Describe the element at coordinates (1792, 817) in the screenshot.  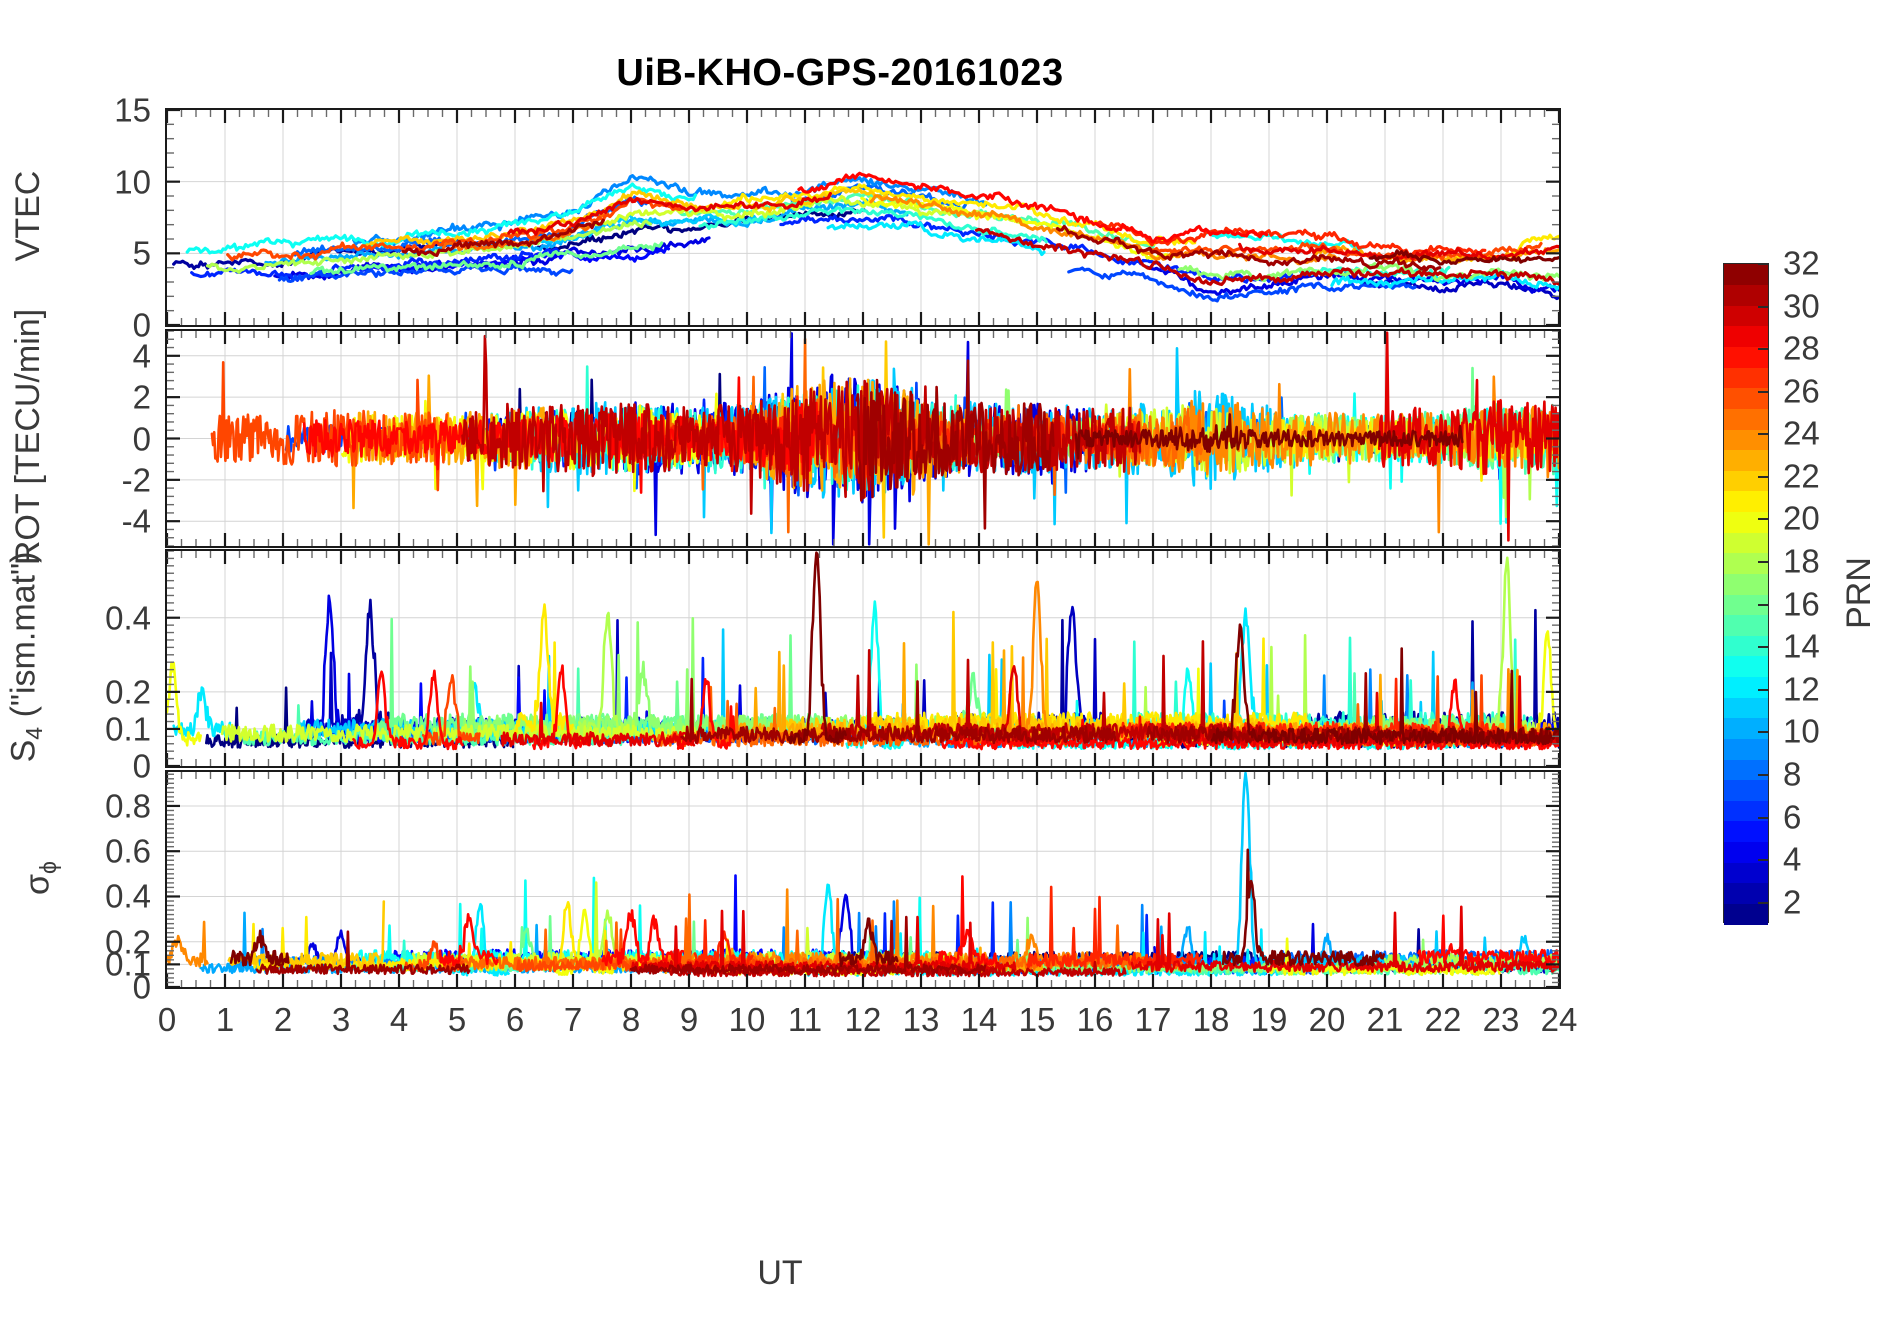
I see `colorbar-label-6: 6` at that location.